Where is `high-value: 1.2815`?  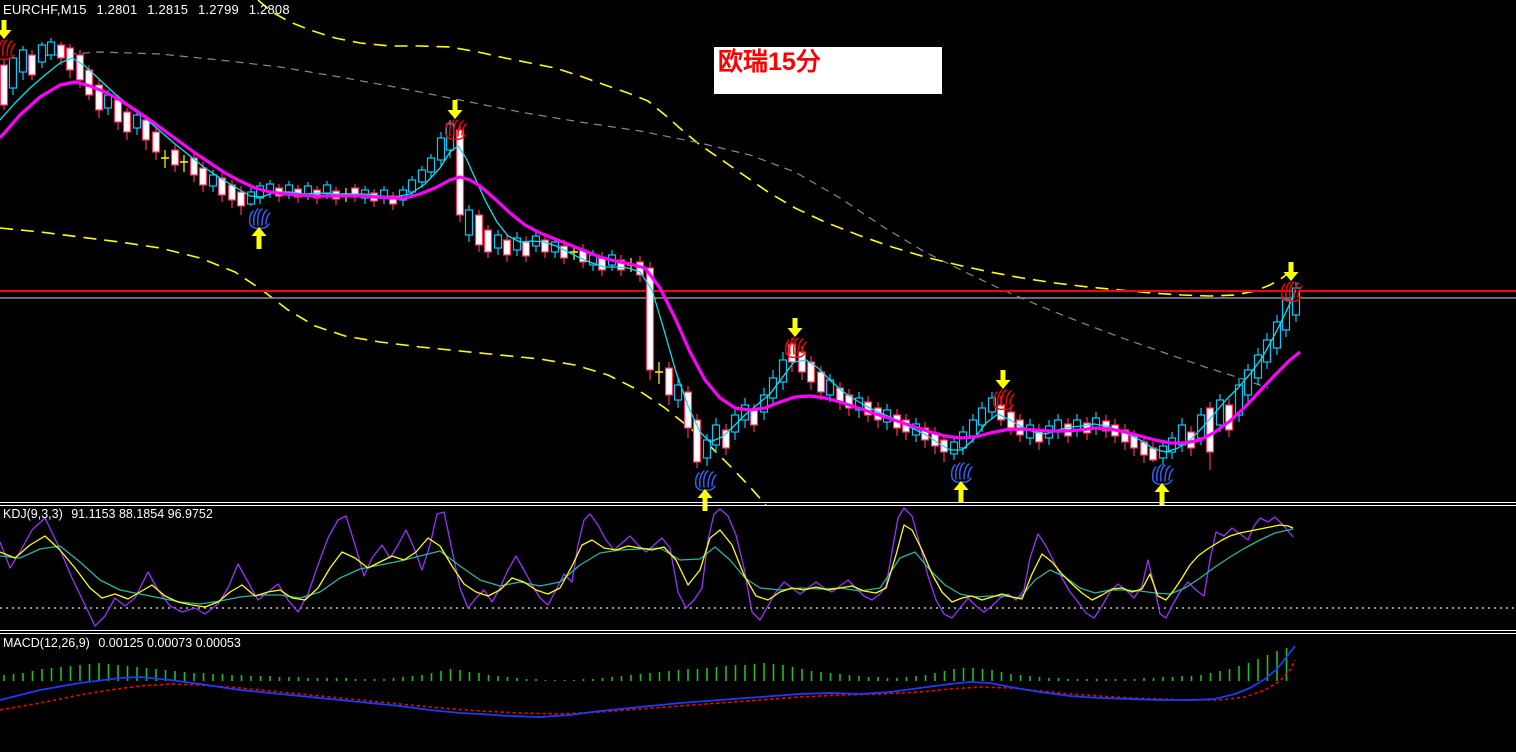
high-value: 1.2815 is located at coordinates (168, 9).